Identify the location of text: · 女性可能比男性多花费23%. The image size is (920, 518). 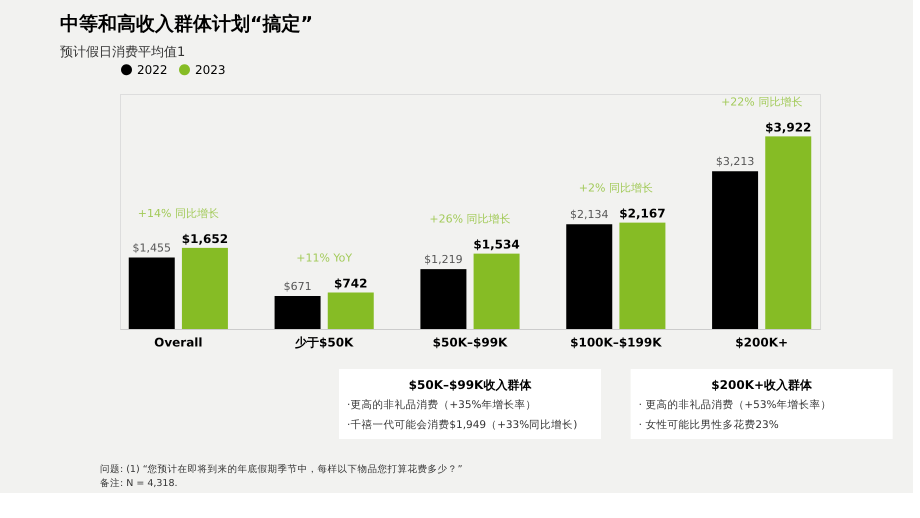
(708, 424).